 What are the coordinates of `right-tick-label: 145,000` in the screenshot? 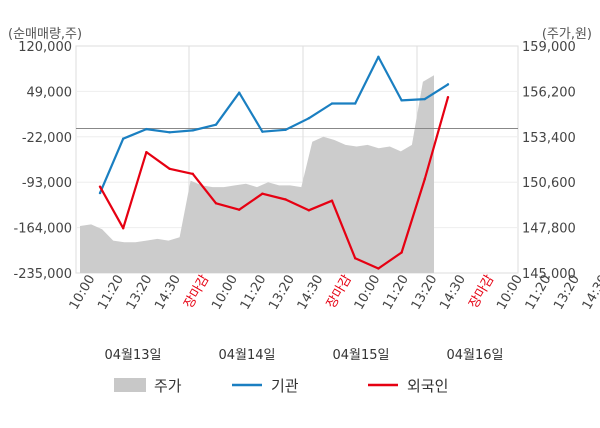 It's located at (549, 274).